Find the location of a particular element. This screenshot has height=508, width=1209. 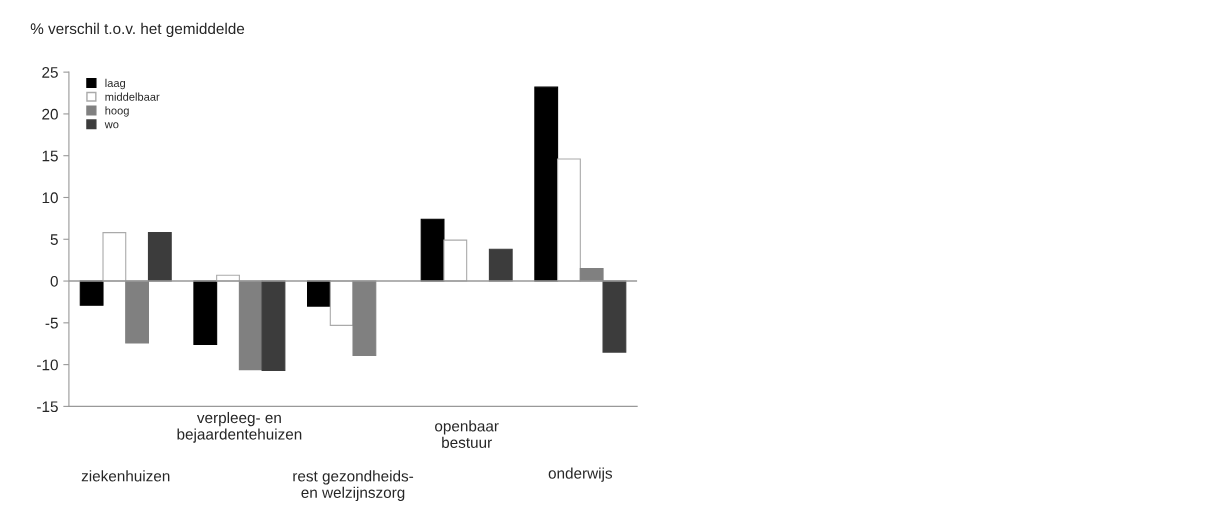

x-tick-label: openbaar bestuur is located at coordinates (467, 434).